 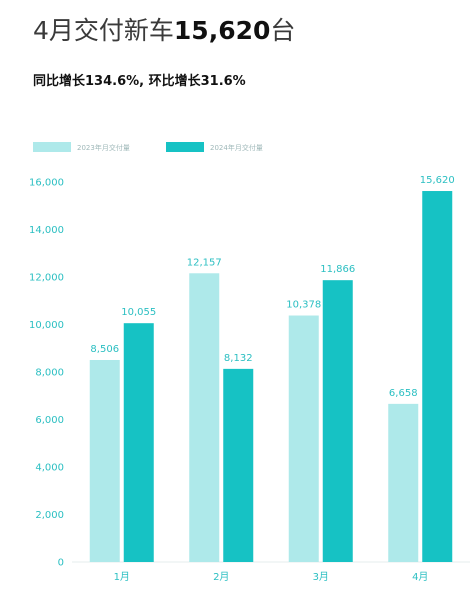 What do you see at coordinates (49, 373) in the screenshot?
I see `y-tick-label: 8,000` at bounding box center [49, 373].